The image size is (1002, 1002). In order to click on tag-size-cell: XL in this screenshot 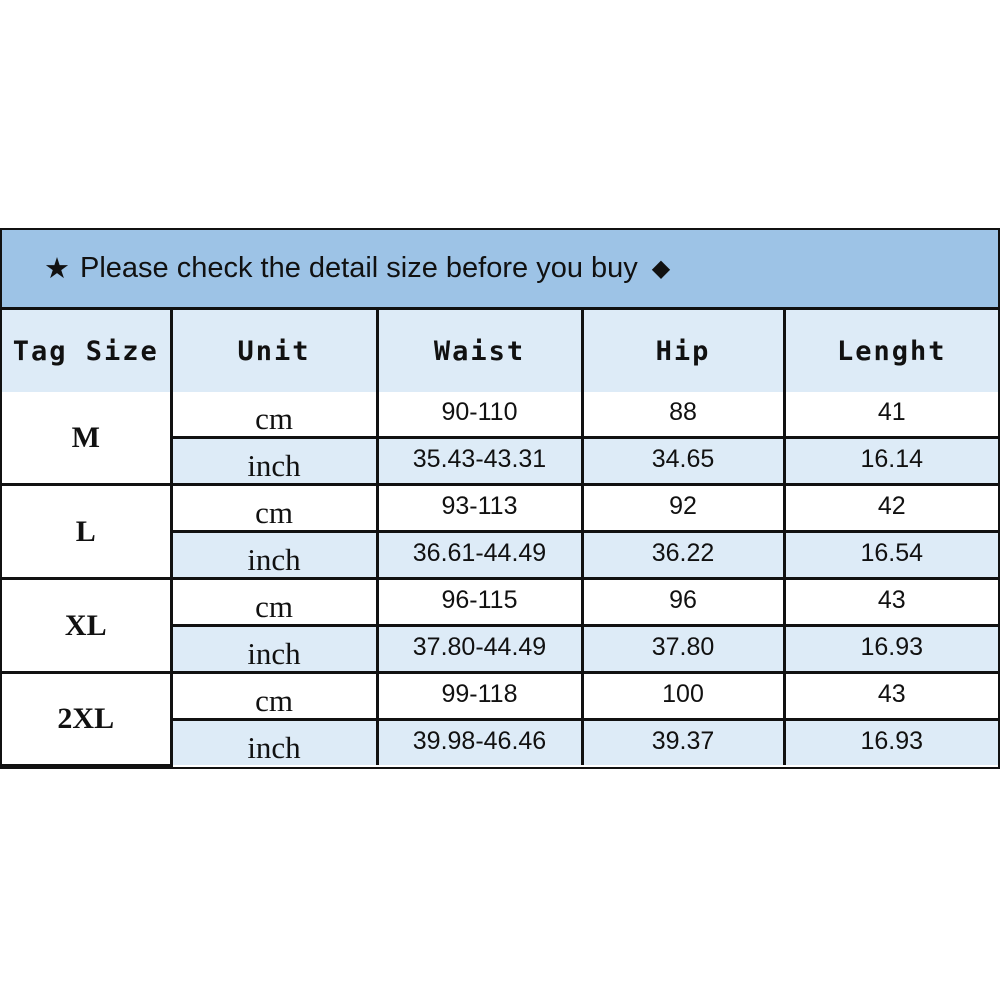, I will do `click(87, 625)`.